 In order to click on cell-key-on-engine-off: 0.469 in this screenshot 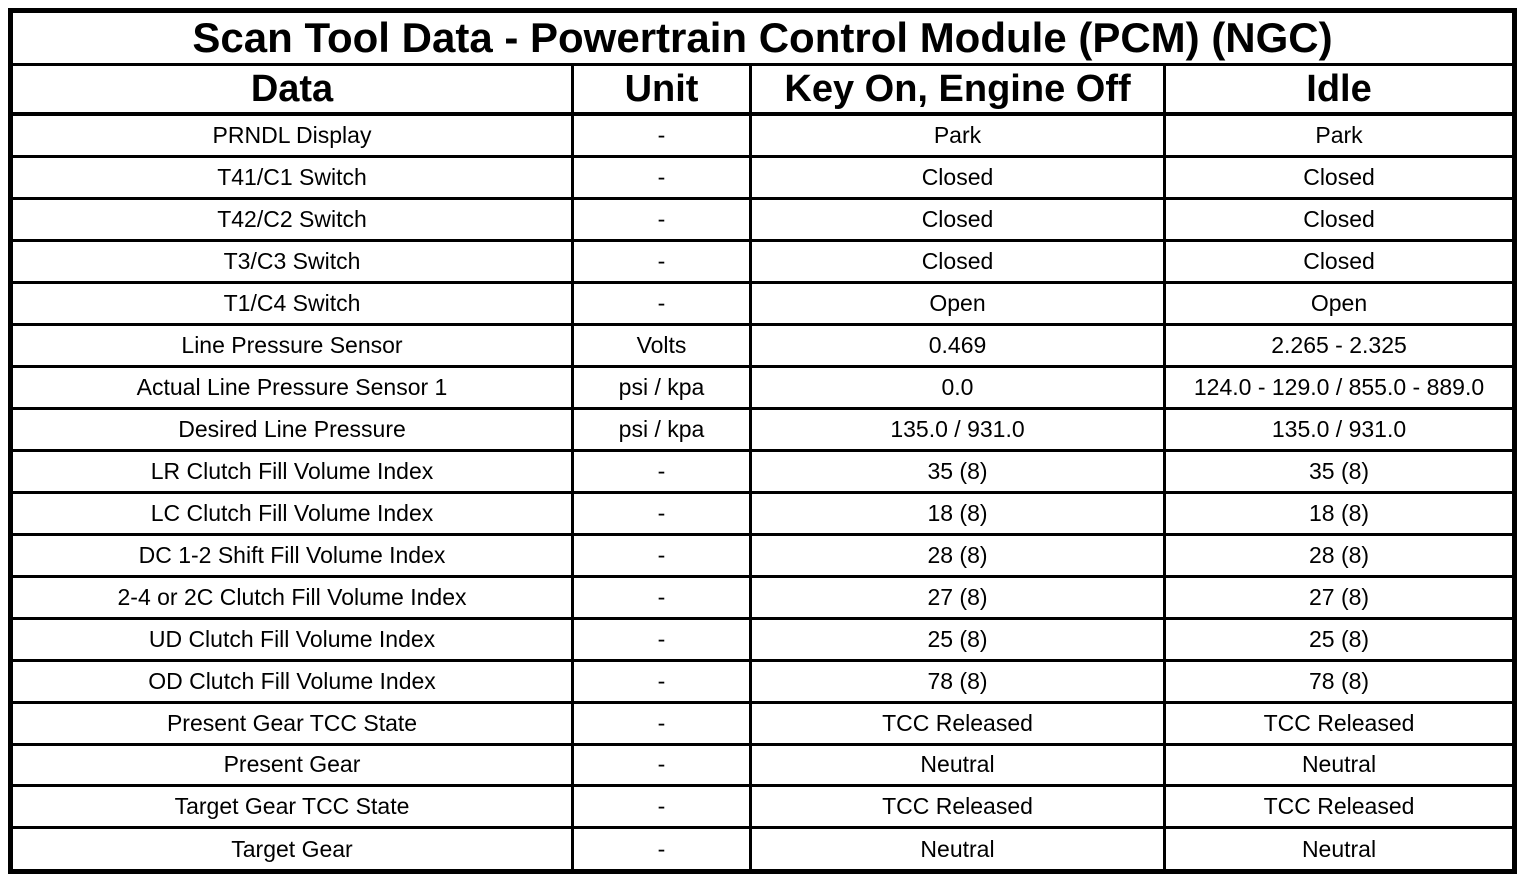, I will do `click(957, 345)`.